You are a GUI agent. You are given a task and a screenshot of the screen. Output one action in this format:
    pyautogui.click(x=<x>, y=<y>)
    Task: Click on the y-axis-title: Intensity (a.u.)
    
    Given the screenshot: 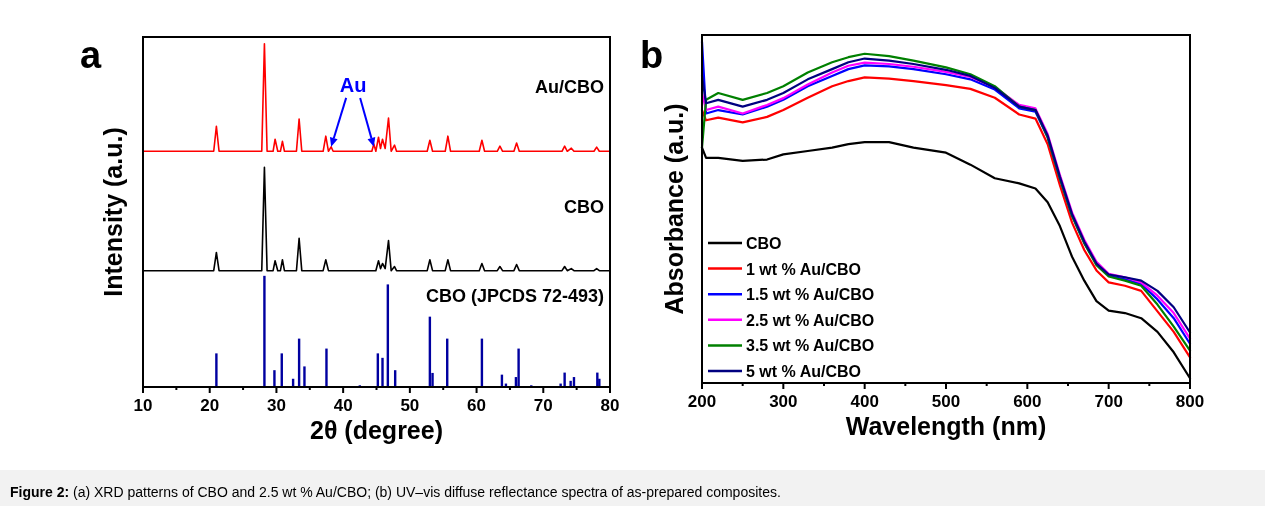 What is the action you would take?
    pyautogui.click(x=113, y=212)
    